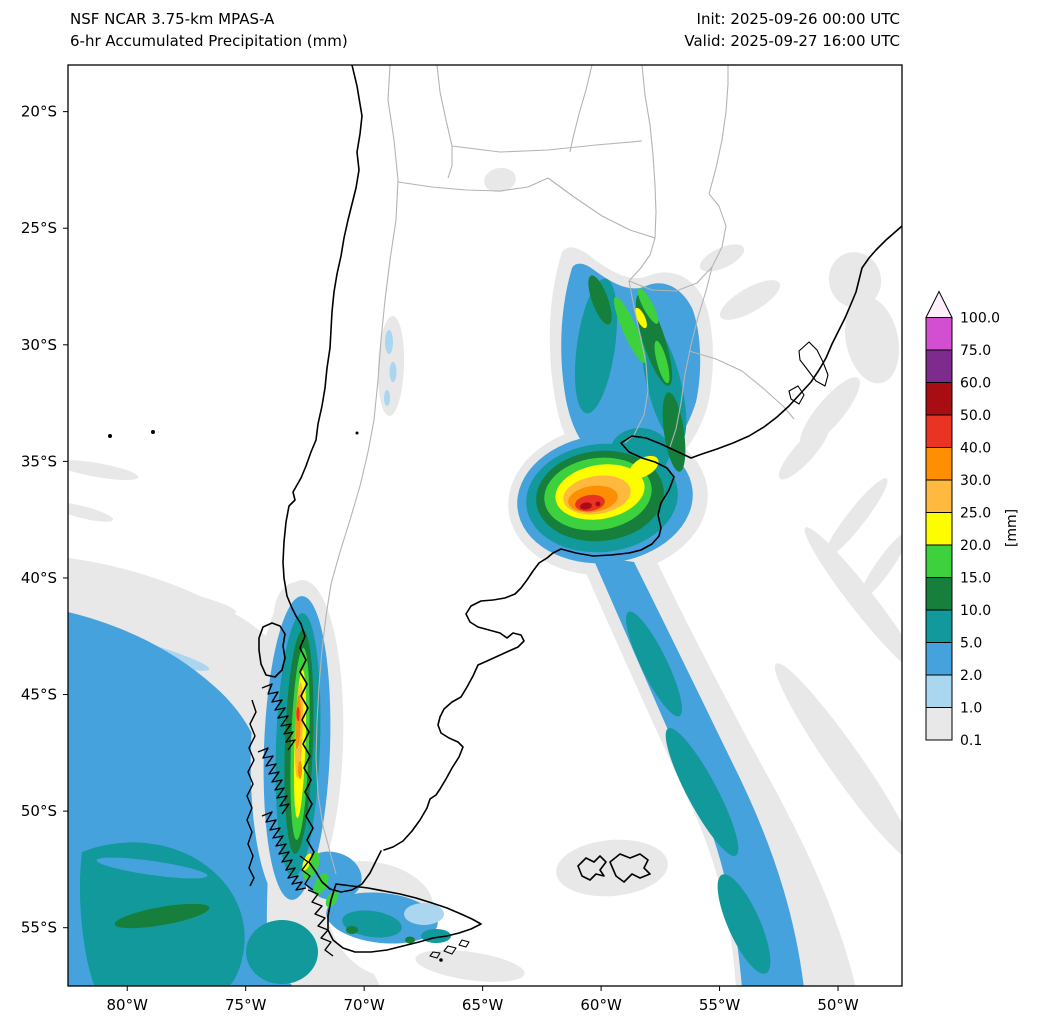  I want to click on border-paraguay-river-north, so click(649, 152).